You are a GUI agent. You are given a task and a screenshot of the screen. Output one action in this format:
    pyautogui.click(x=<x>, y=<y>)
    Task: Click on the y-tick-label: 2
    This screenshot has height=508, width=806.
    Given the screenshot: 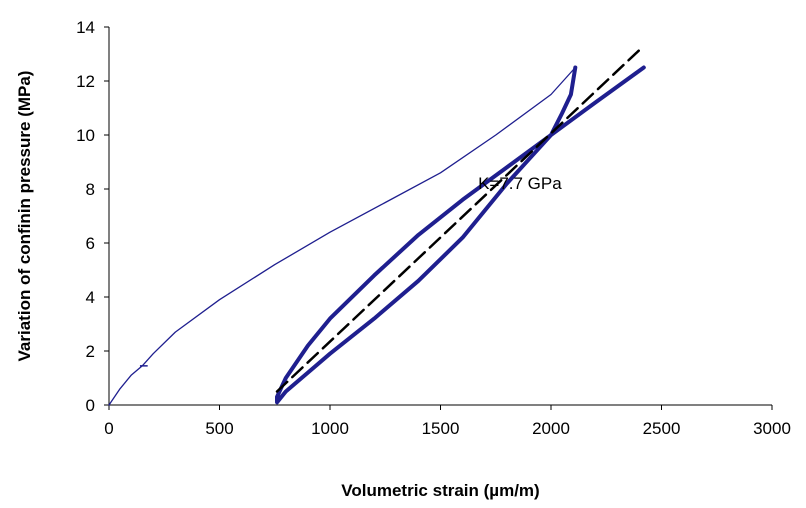 What is the action you would take?
    pyautogui.click(x=90, y=351)
    